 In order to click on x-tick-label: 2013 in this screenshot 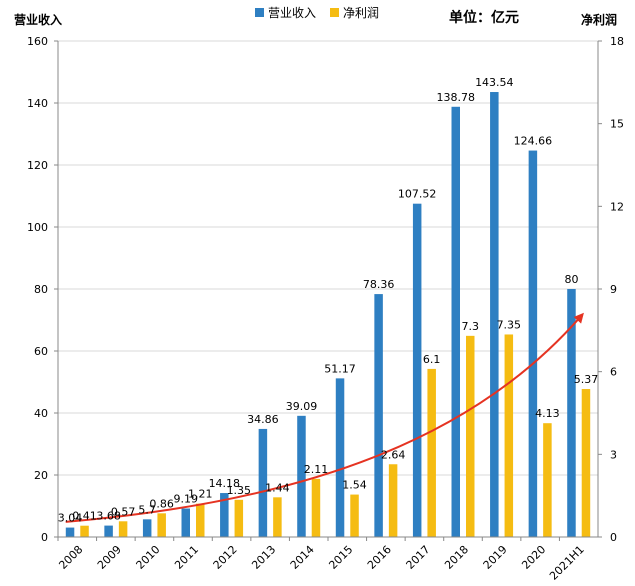, I will do `click(263, 557)`.